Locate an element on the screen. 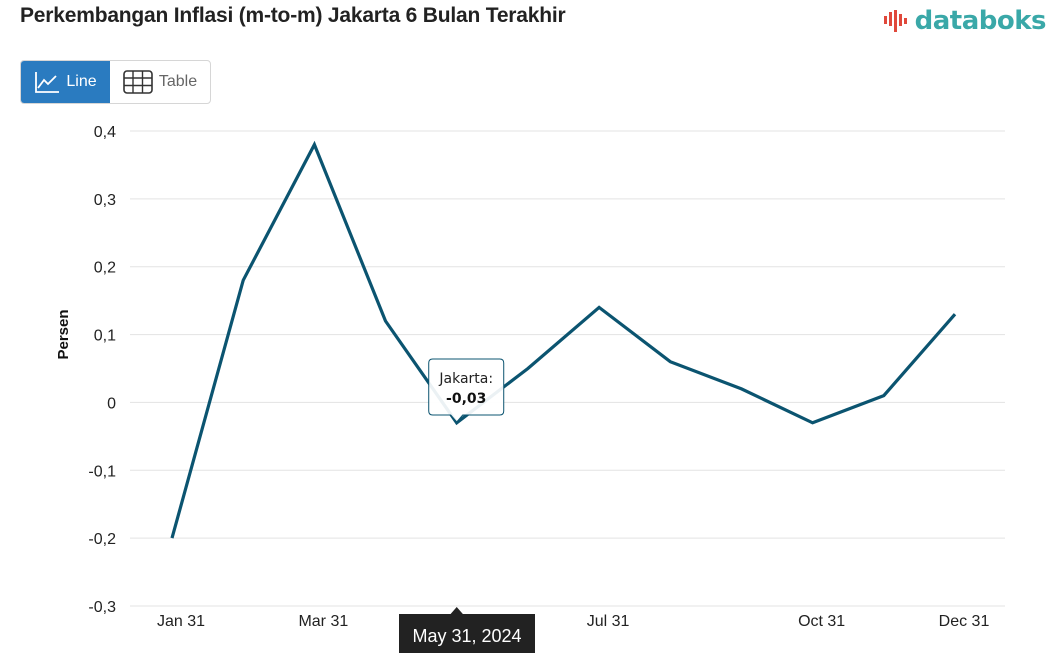 This screenshot has height=653, width=1058. databoks-logo: databoks is located at coordinates (964, 21).